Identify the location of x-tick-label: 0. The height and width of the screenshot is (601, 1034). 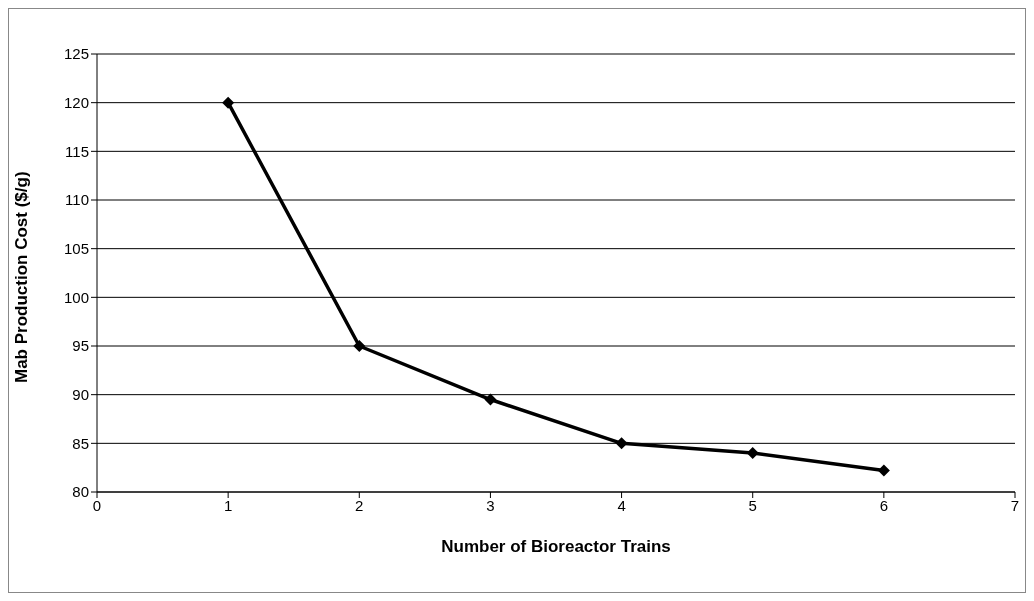
(97, 505).